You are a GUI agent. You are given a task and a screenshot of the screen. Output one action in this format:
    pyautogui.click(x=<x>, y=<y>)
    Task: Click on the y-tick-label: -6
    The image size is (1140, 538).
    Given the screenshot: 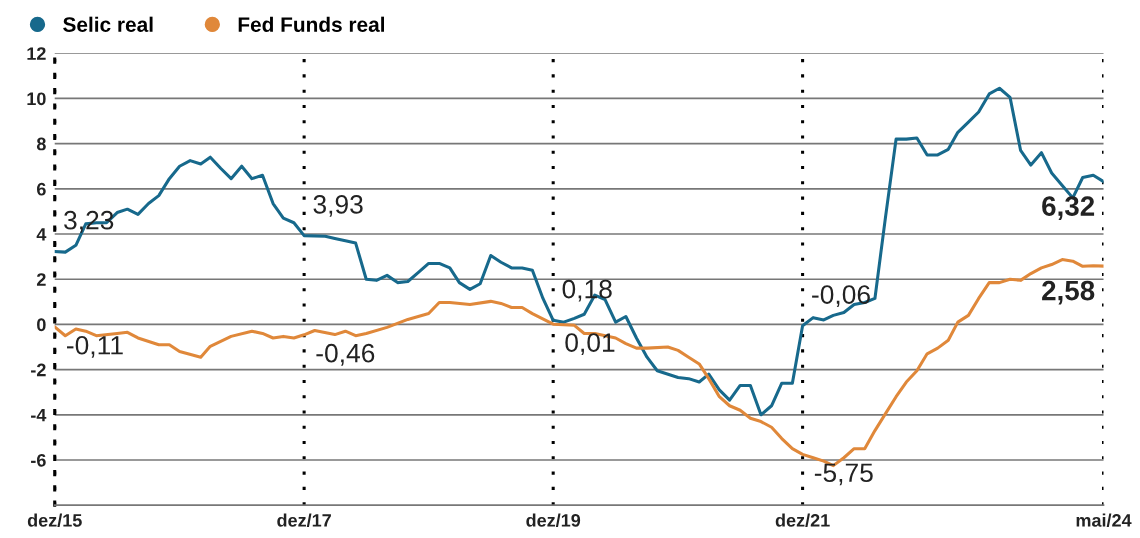 What is the action you would take?
    pyautogui.click(x=38, y=460)
    